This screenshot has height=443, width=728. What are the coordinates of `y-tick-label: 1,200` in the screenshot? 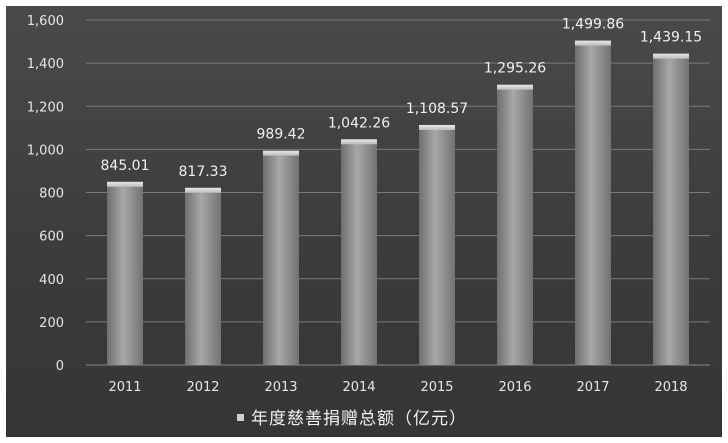 It's located at (45, 107).